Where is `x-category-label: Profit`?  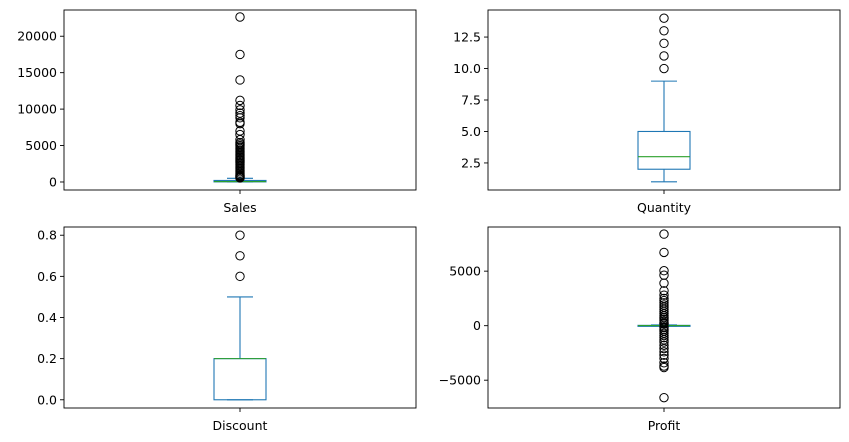 x-category-label: Profit is located at coordinates (664, 425).